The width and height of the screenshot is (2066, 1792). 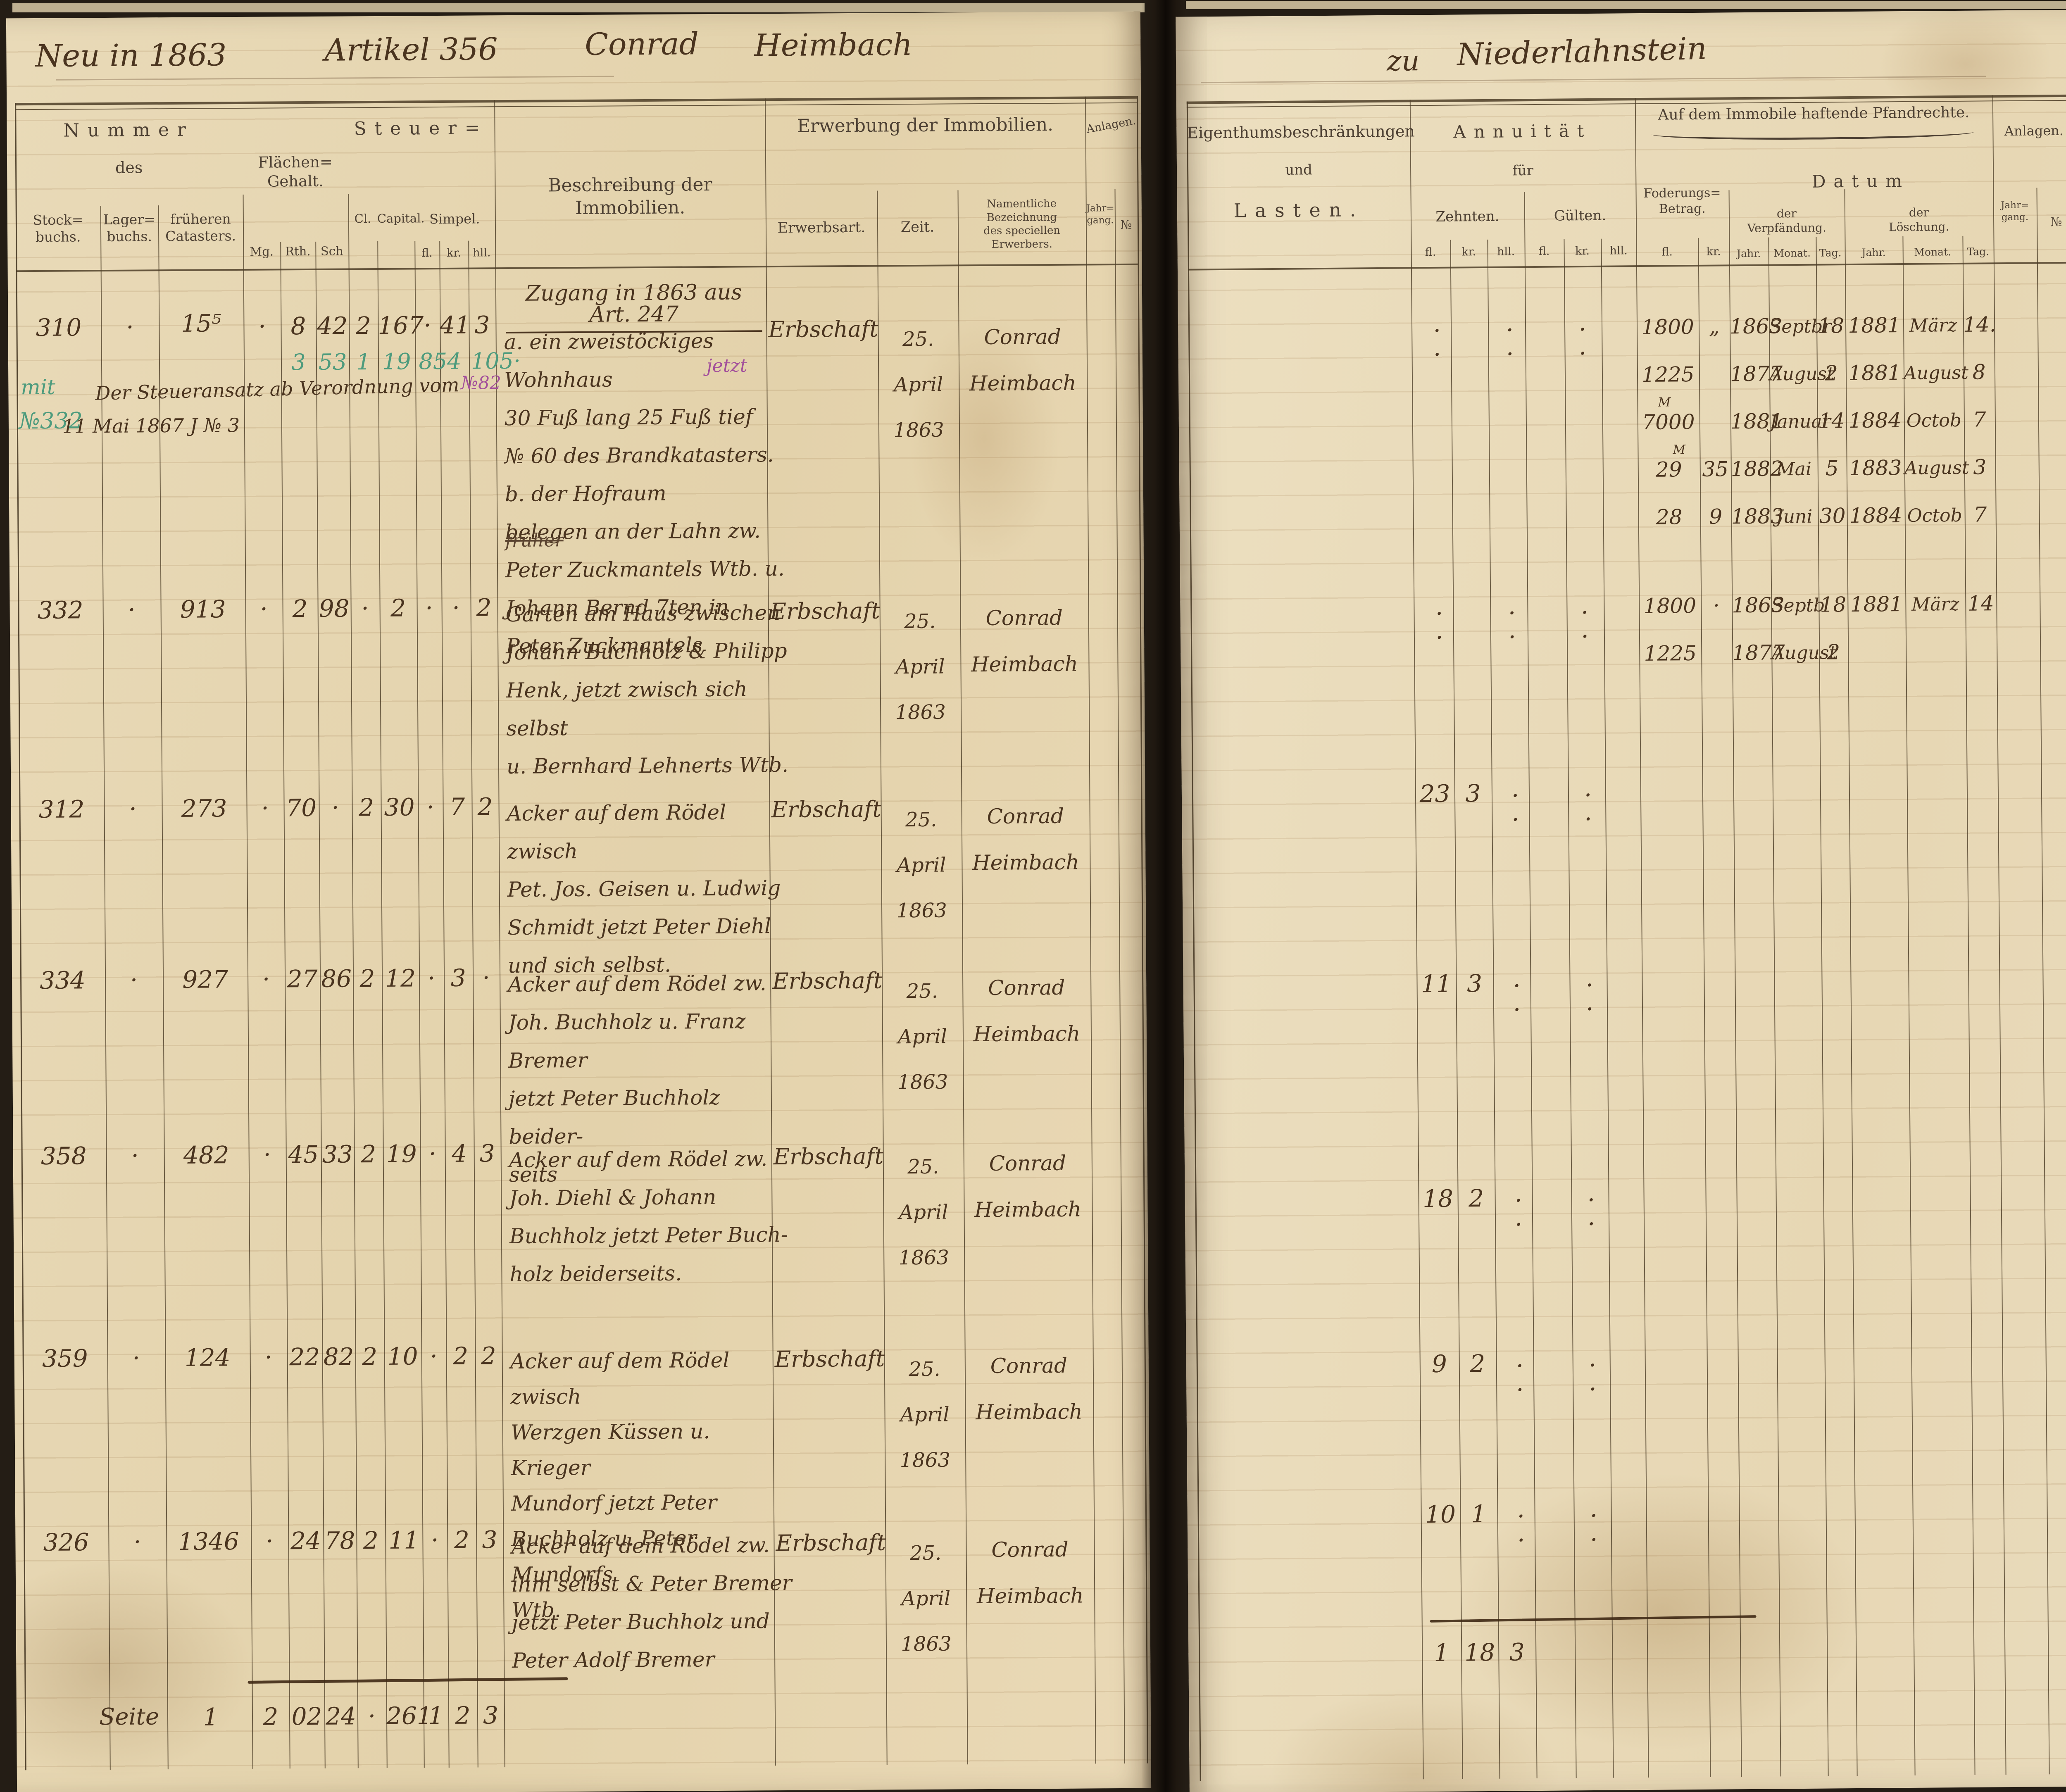 What do you see at coordinates (130, 327) in the screenshot?
I see `r1-lagerbuch: ·` at bounding box center [130, 327].